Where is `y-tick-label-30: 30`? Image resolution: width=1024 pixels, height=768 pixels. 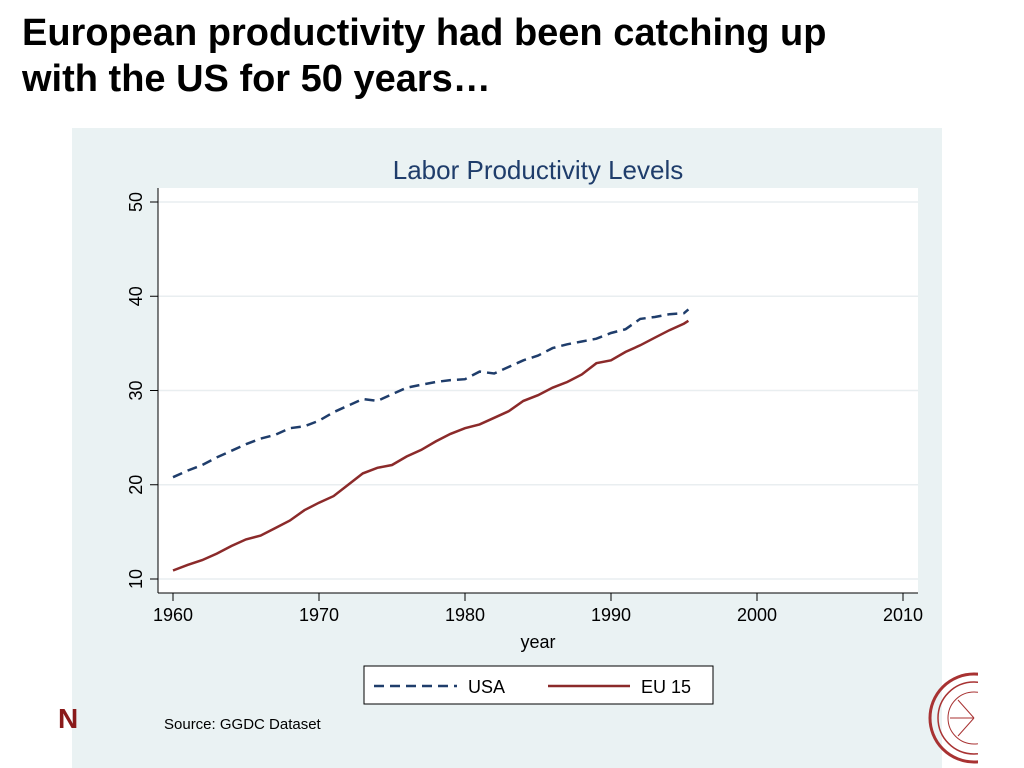 y-tick-label-30: 30 is located at coordinates (136, 390).